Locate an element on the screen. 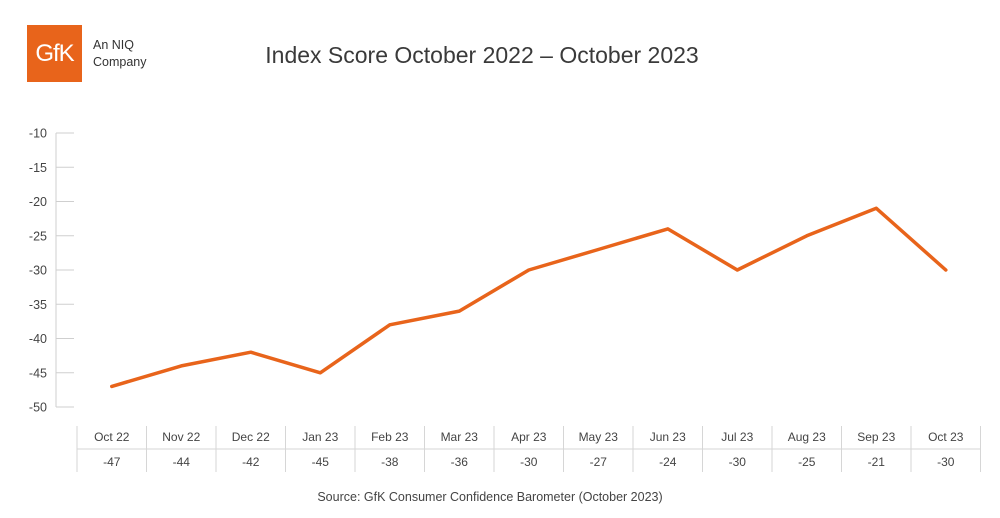 This screenshot has height=518, width=1000. chart-title: Index Score October 2022 – October 2023 is located at coordinates (482, 55).